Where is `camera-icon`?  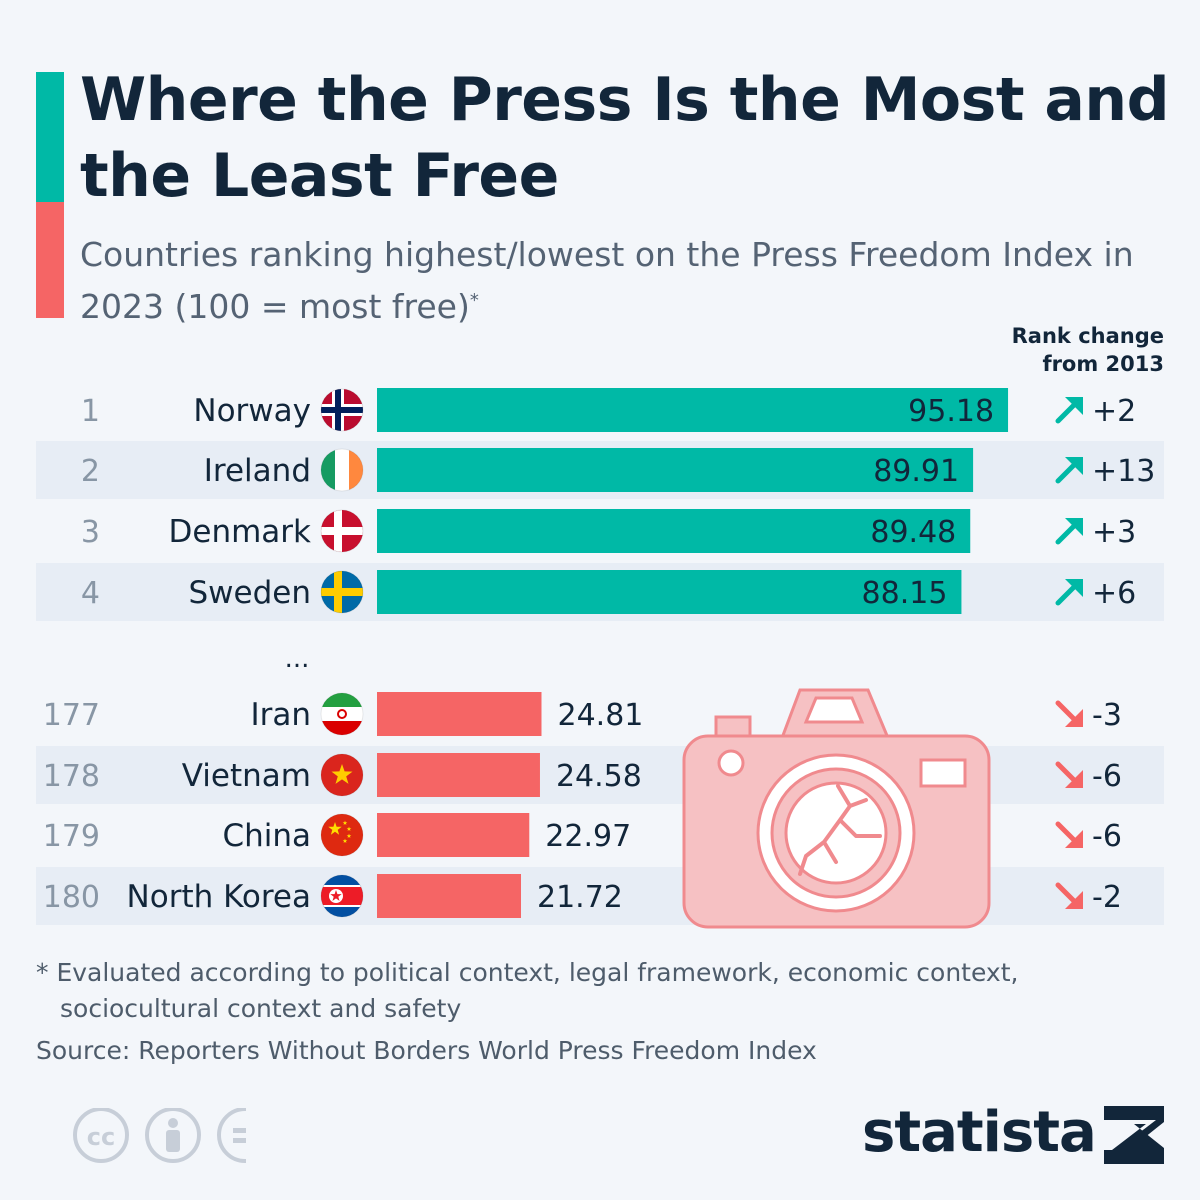
camera-icon is located at coordinates (836, 808).